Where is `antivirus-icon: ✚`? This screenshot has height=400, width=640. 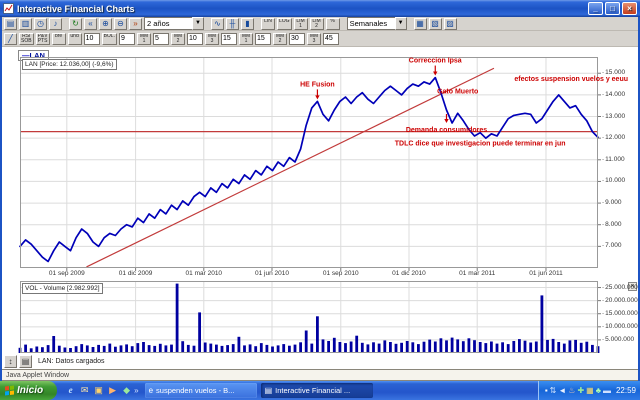 antivirus-icon: ✚ is located at coordinates (581, 390).